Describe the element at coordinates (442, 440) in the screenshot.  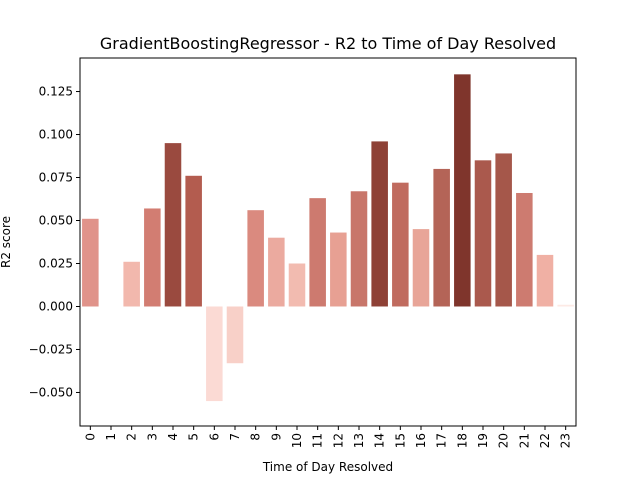
I see `x-tick-label: 17` at that location.